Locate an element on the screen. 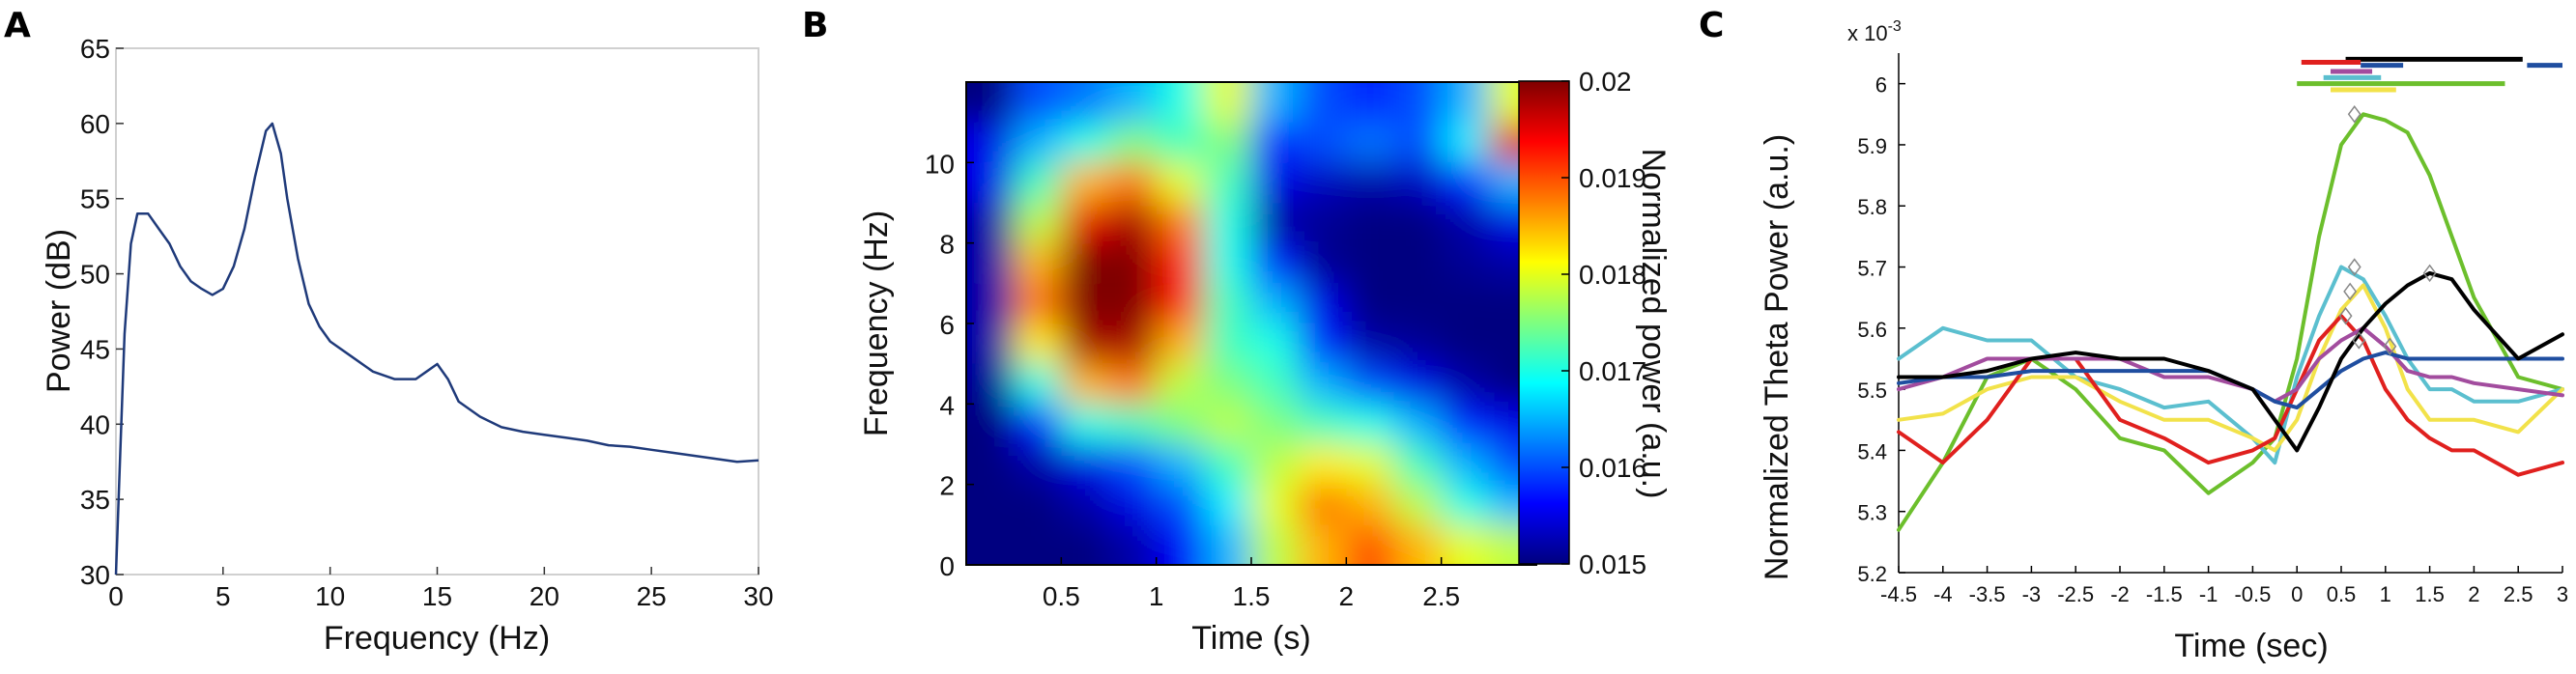 The width and height of the screenshot is (2576, 674). panel-c-ytick-label: 5.7 is located at coordinates (1872, 269).